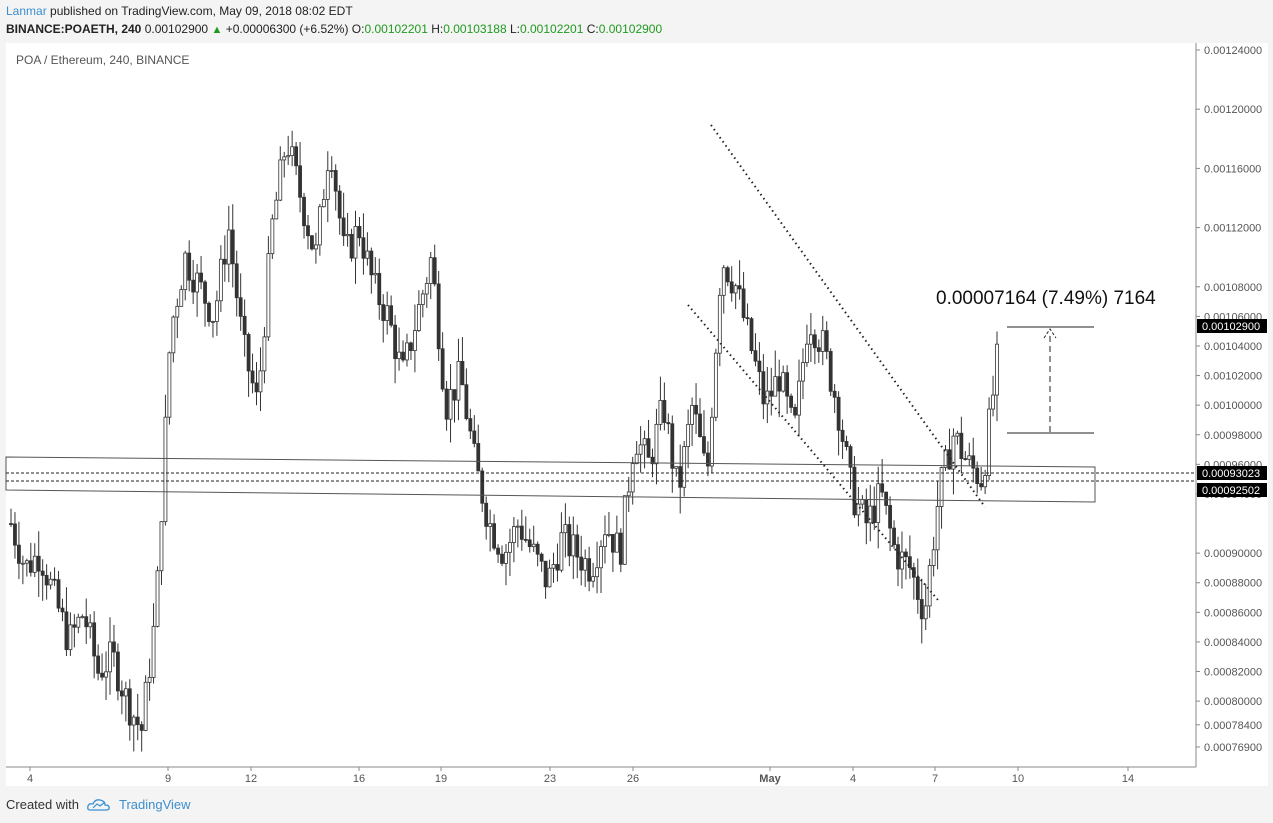  I want to click on price-tag-label: 0.00092502, so click(1231, 491).